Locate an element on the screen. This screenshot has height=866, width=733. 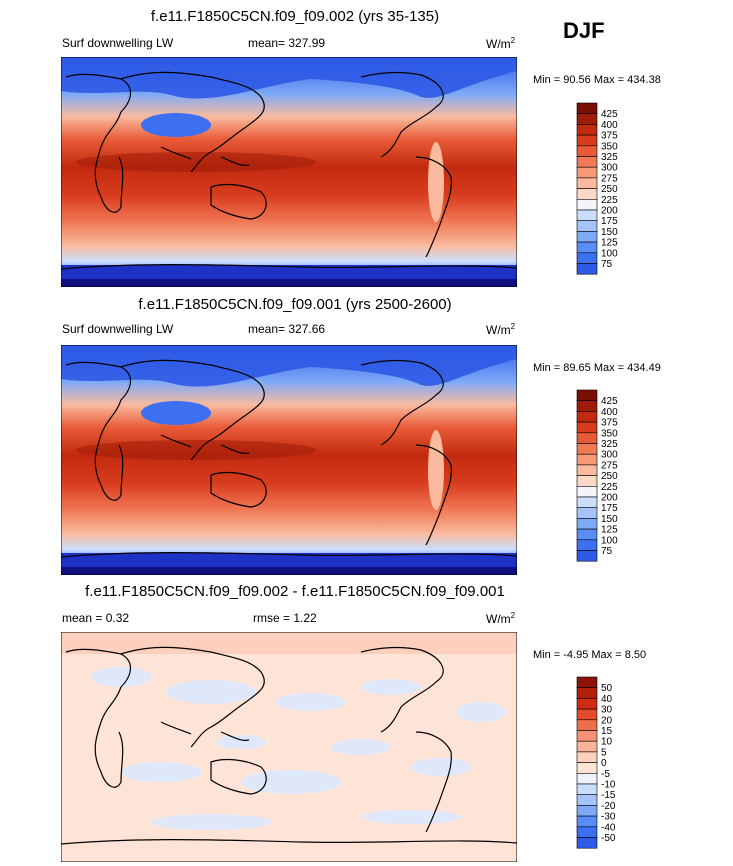
colorbar-tick-label: 275 is located at coordinates (609, 178).